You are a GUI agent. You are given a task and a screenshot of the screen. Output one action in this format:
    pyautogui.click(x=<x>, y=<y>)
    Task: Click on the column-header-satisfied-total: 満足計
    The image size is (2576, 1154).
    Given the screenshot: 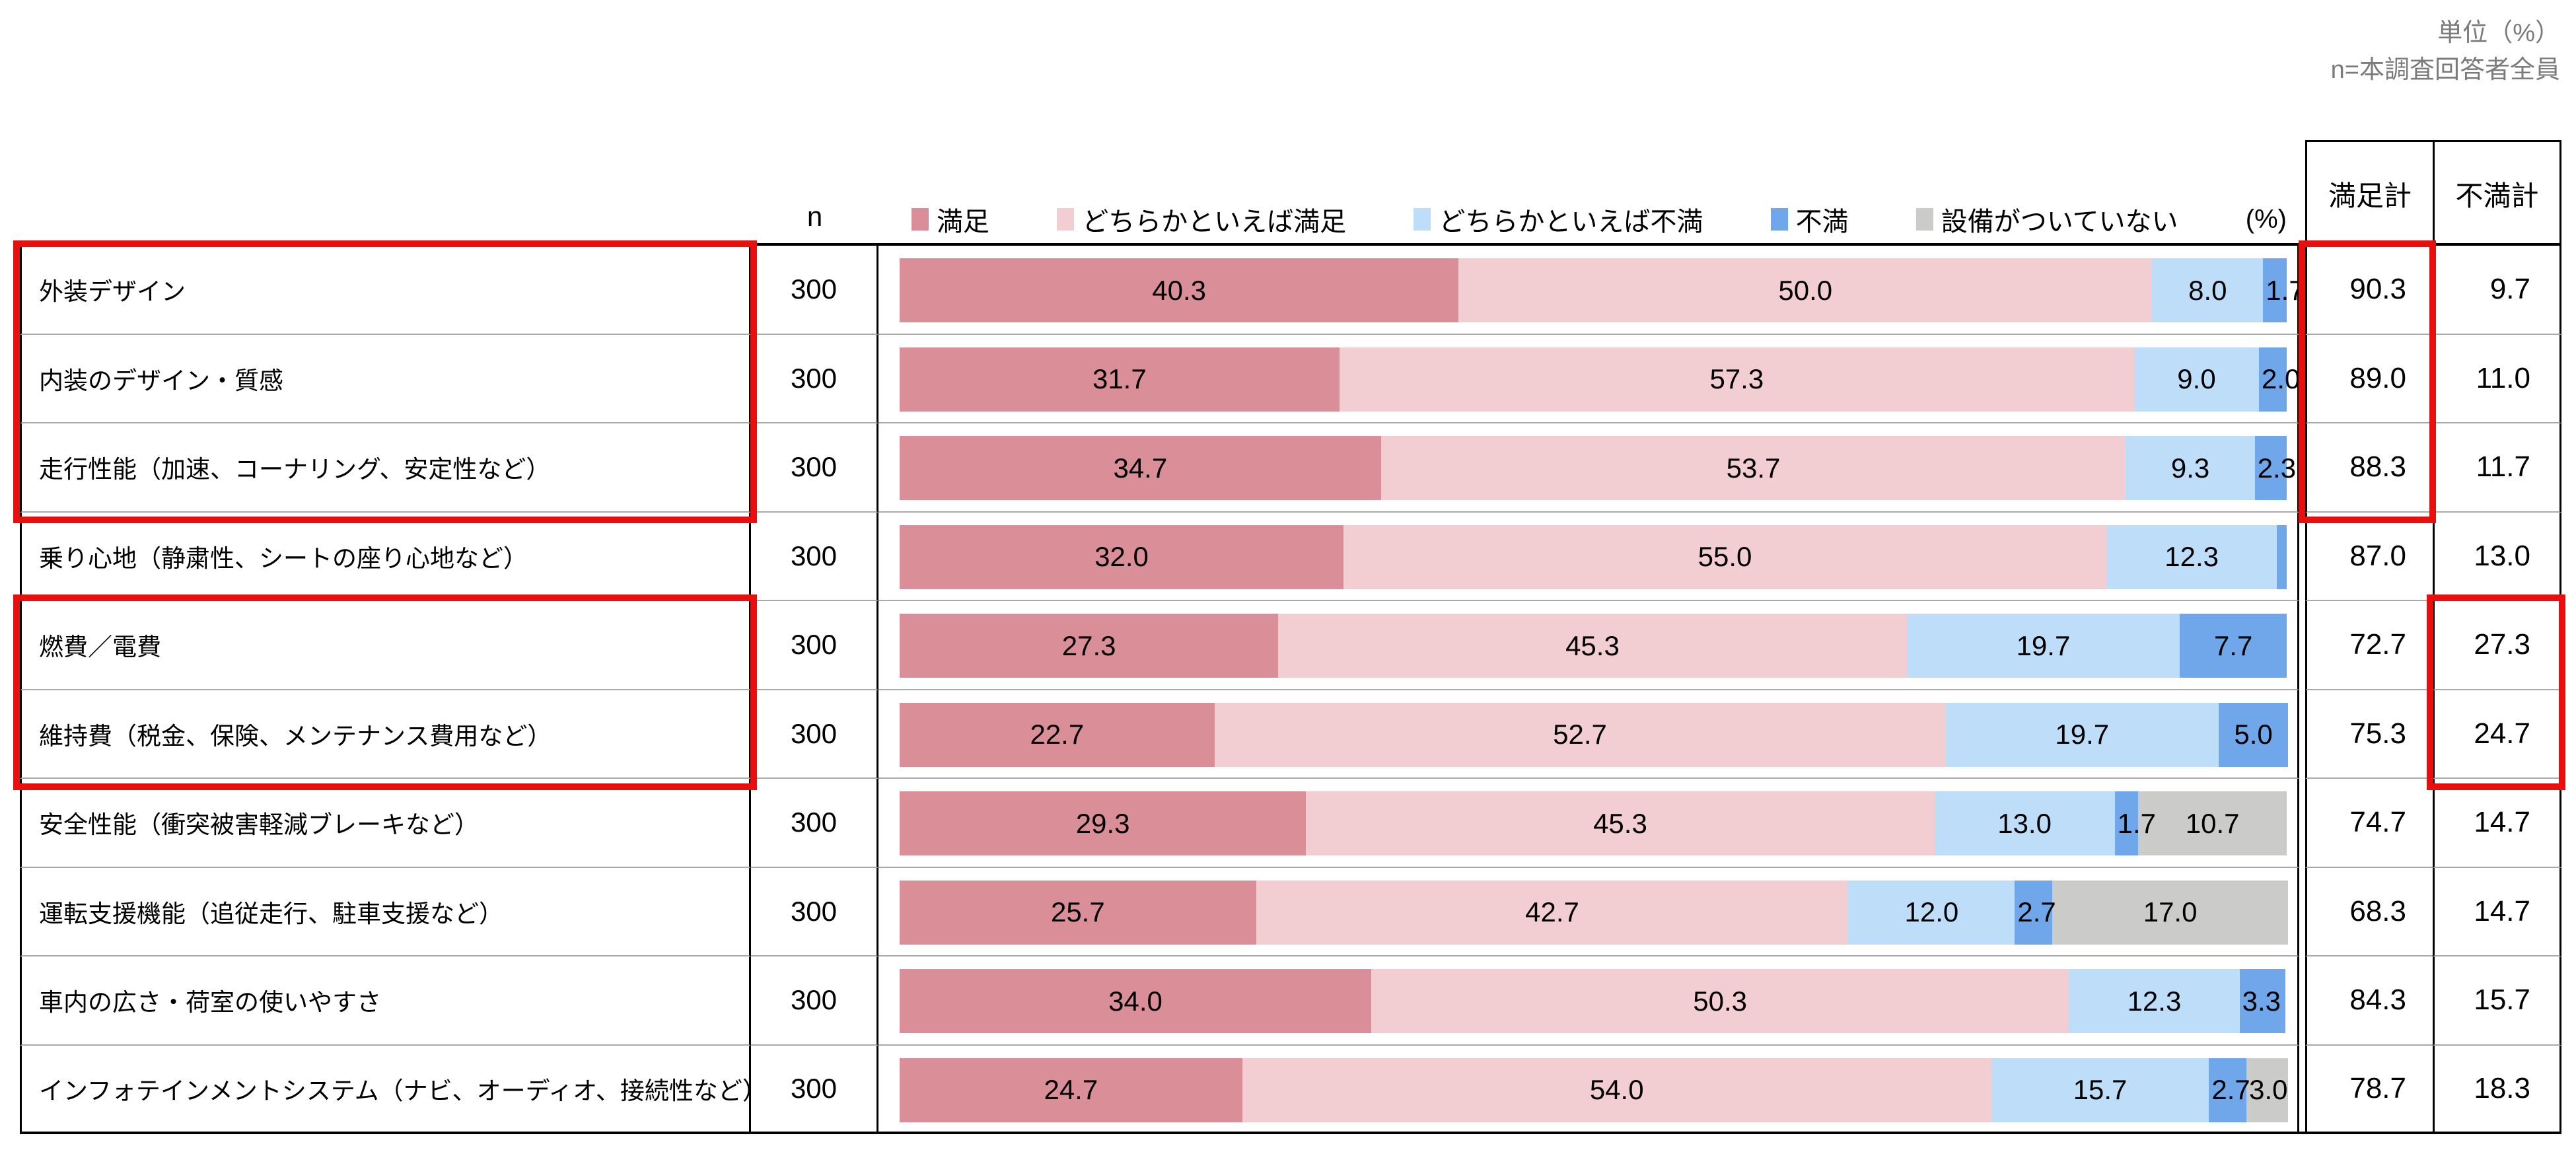 What is the action you would take?
    pyautogui.click(x=2370, y=196)
    